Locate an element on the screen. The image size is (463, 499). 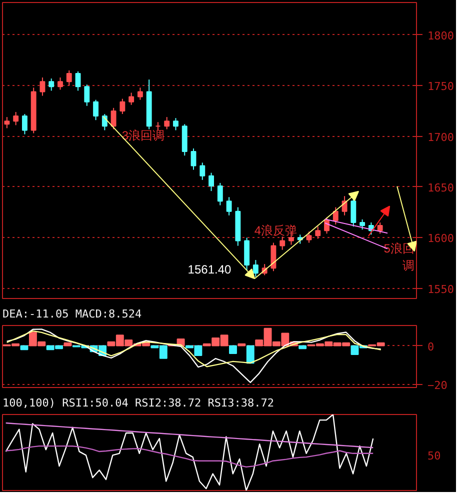
y-tick-label: 1600 is located at coordinates (441, 239).